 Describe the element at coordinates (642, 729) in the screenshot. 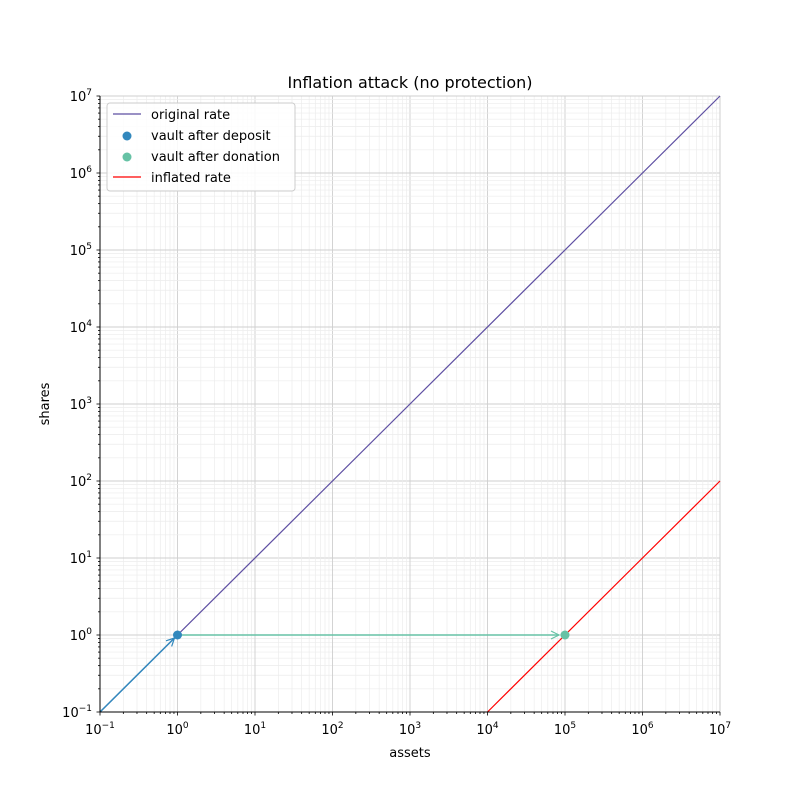

I see `x-tick-label: 10⁶` at that location.